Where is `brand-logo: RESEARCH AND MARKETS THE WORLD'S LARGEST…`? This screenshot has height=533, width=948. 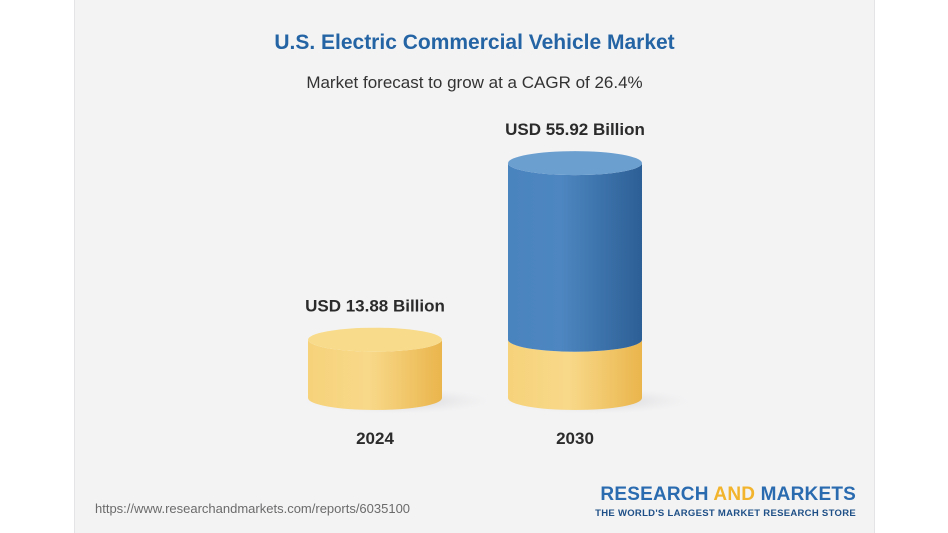
brand-logo: RESEARCH AND MARKETS THE WORLD'S LARGEST… is located at coordinates (725, 501).